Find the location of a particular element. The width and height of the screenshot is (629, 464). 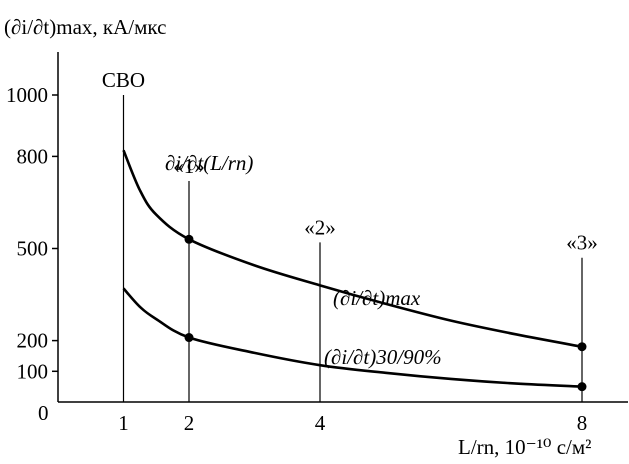

x-tick-label: 2 is located at coordinates (189, 423).